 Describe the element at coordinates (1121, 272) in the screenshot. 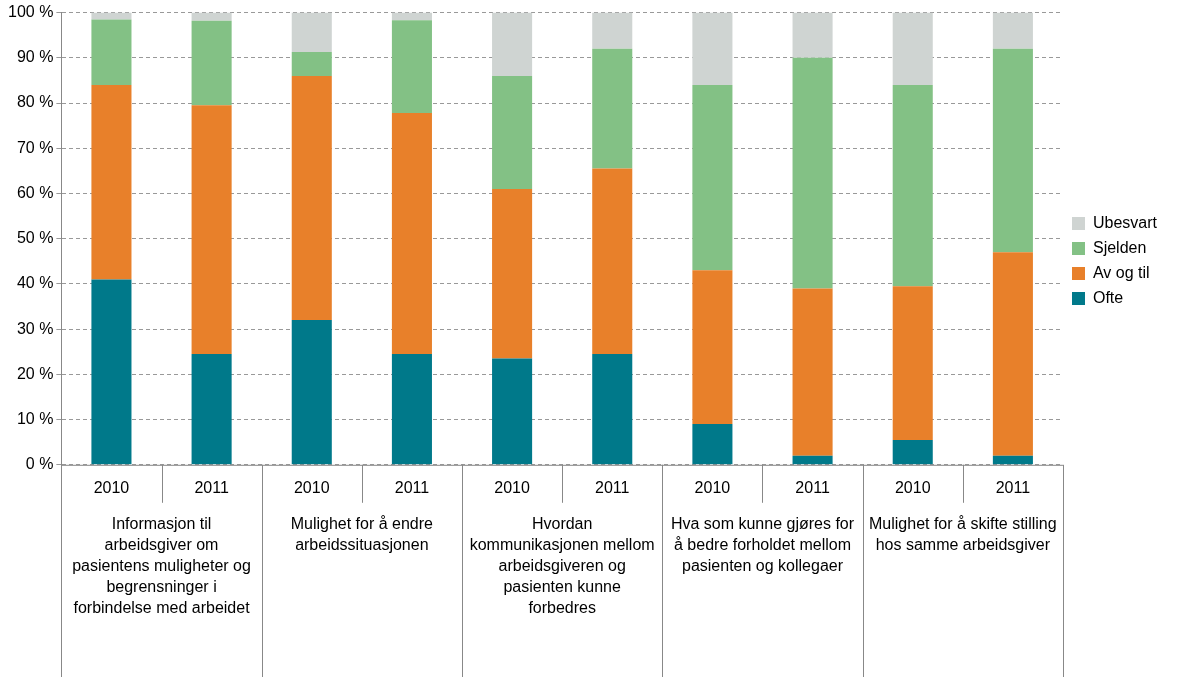

I see `legend-label: Av og til` at that location.